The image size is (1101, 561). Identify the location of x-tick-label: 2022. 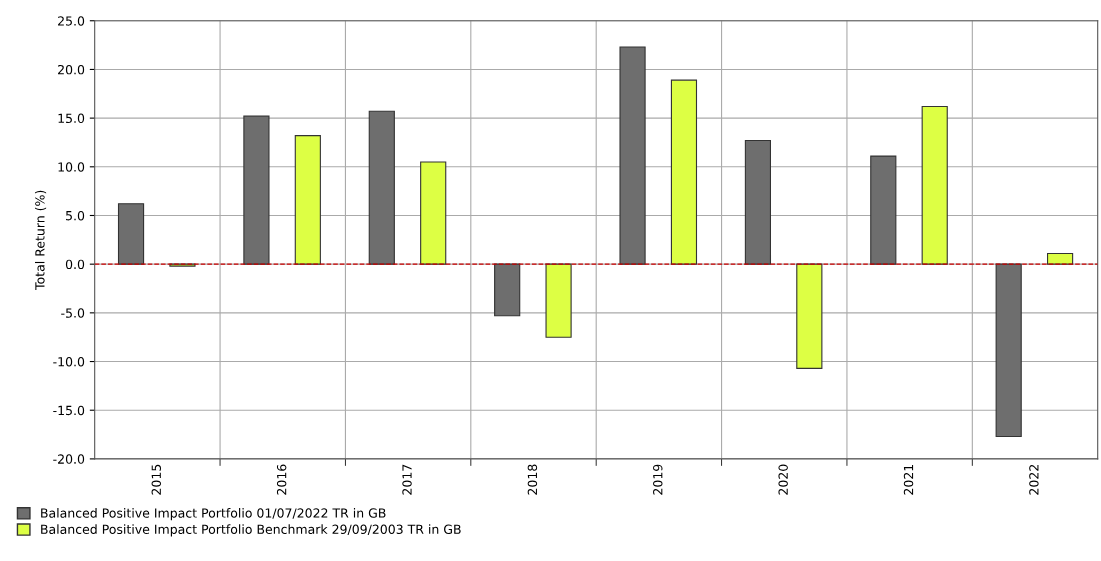
(1034, 480).